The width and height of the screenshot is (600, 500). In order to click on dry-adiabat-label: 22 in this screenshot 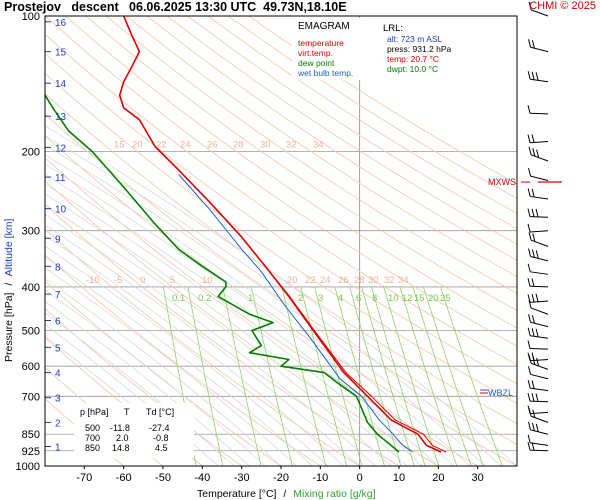, I will do `click(161, 144)`.